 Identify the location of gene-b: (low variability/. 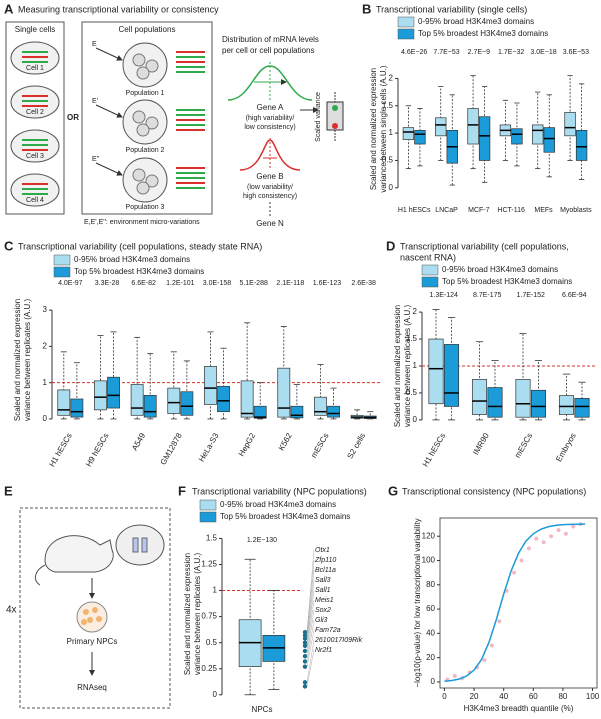
(270, 187).